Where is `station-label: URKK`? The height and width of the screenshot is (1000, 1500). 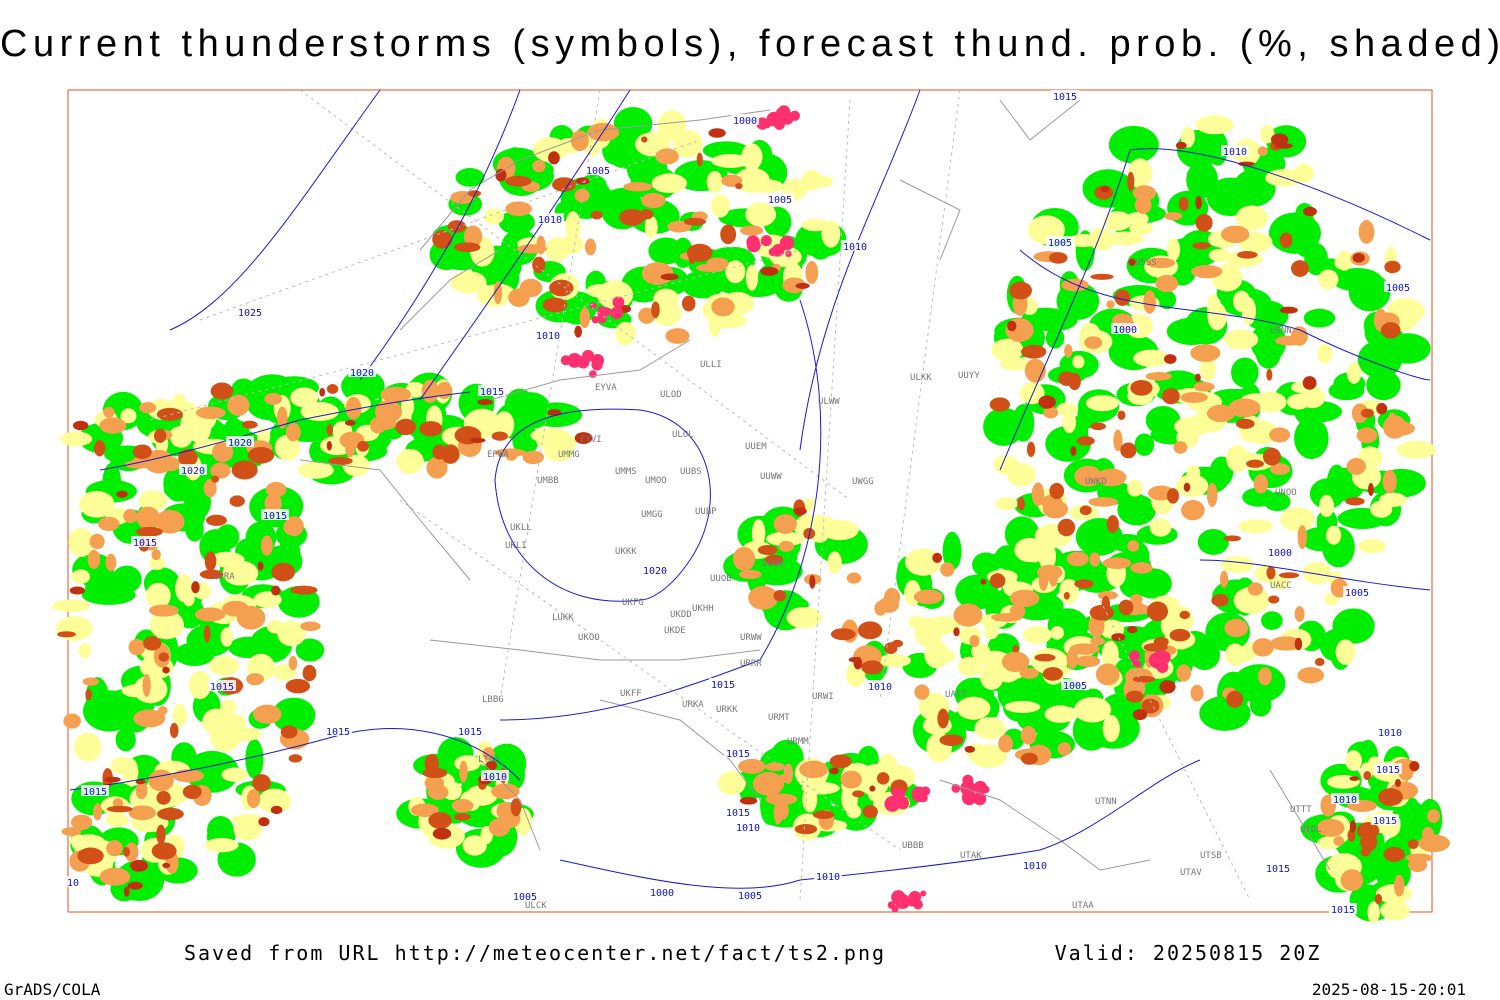 station-label: URKK is located at coordinates (727, 710).